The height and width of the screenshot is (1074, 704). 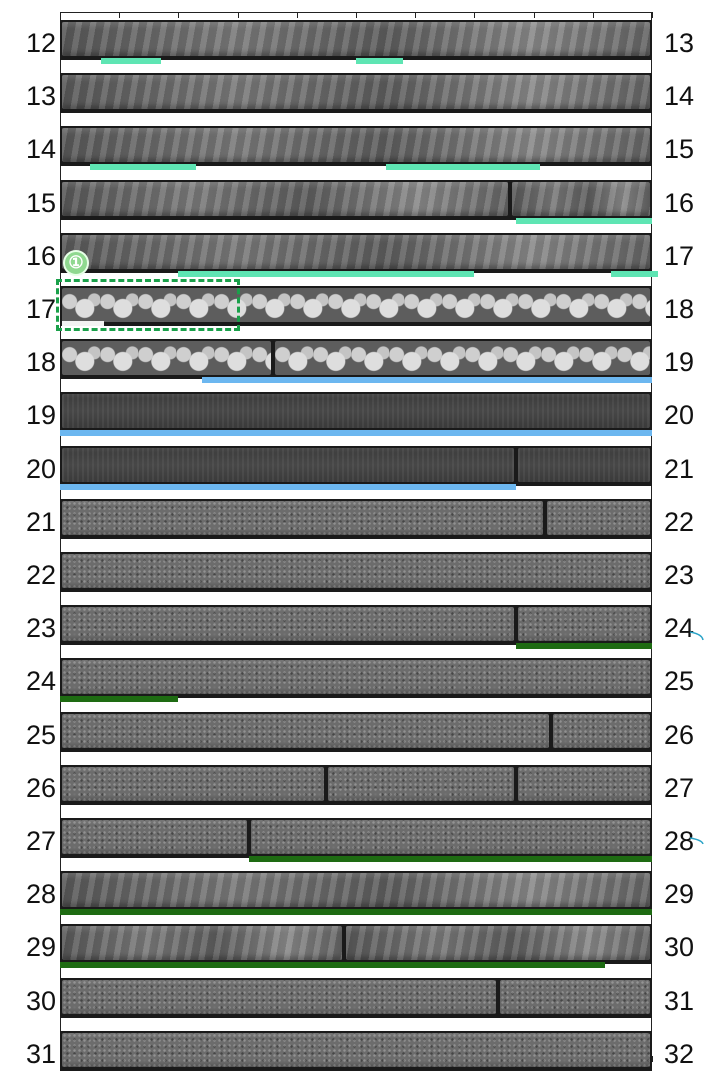 What do you see at coordinates (40, 43) in the screenshot?
I see `depth-label-left: 12` at bounding box center [40, 43].